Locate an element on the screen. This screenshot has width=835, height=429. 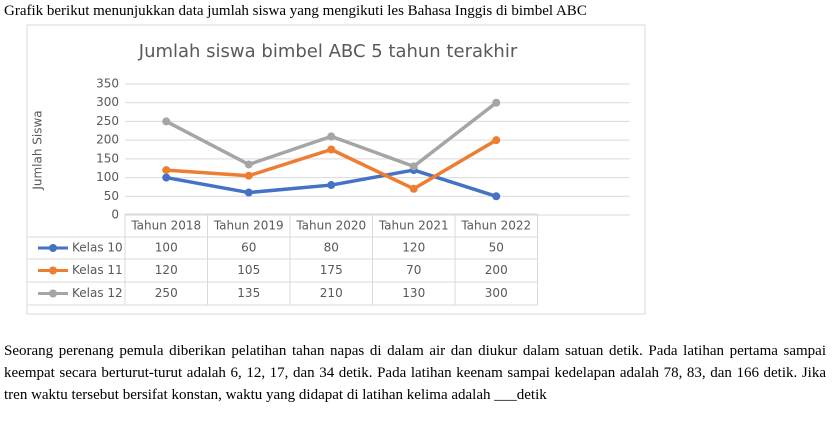
chart-title: Jumlah siswa bimbel ABC 5 tahun terakhir is located at coordinates (328, 51).